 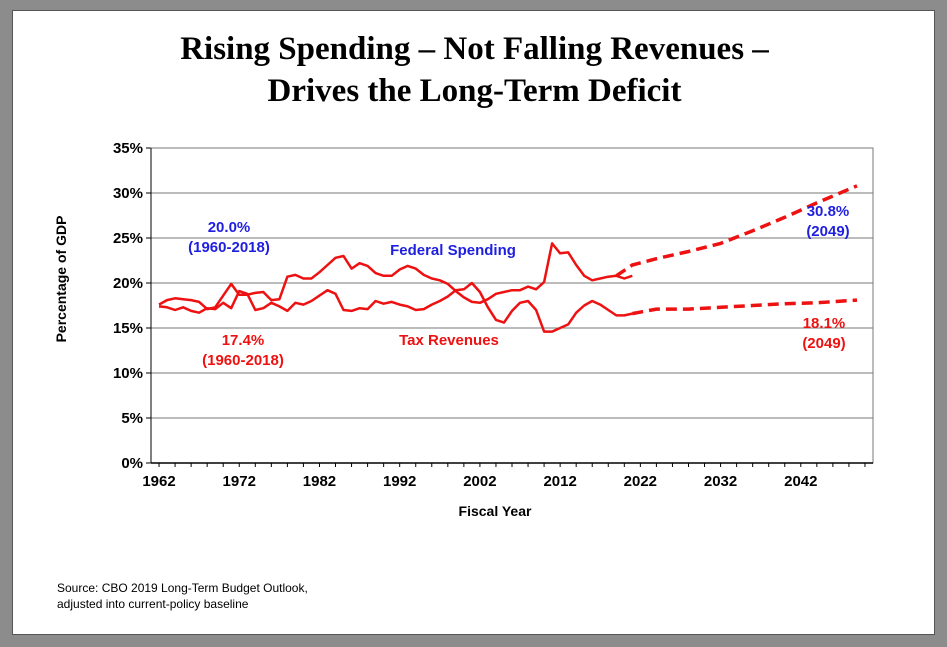 I want to click on revenue-average-value: 17.4%, so click(x=243, y=340).